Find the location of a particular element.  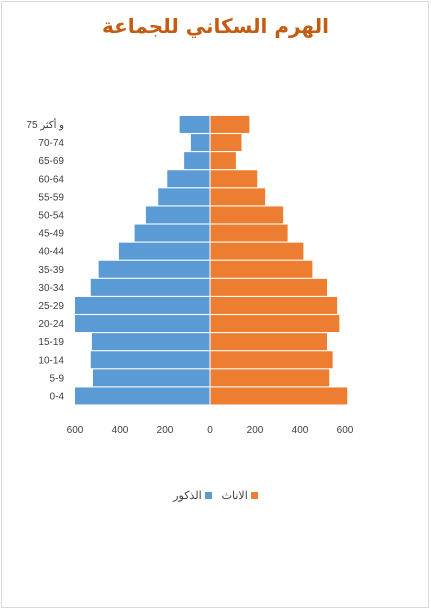

y-tick-label-5: 25-29 is located at coordinates (51, 306).